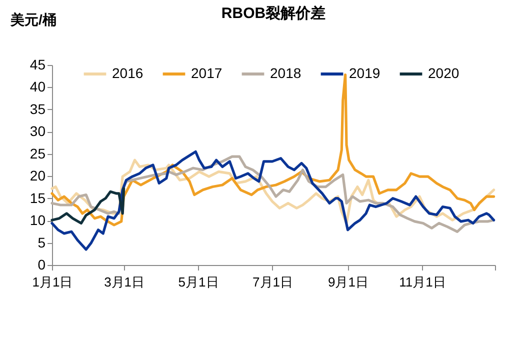  I want to click on y-tick-label: 5, so click(42, 242).